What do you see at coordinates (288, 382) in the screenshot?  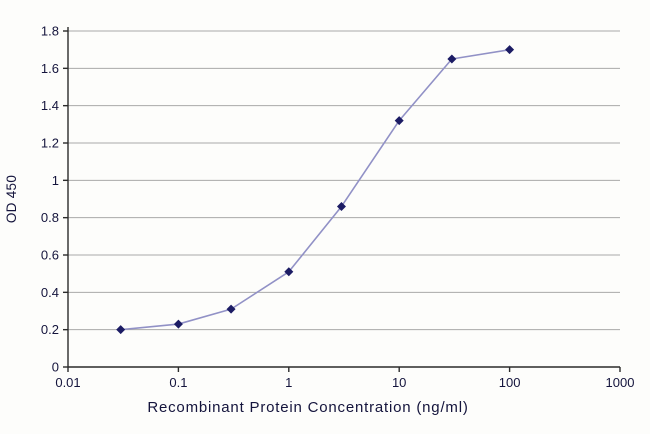 I see `x-tick-label: 1` at bounding box center [288, 382].